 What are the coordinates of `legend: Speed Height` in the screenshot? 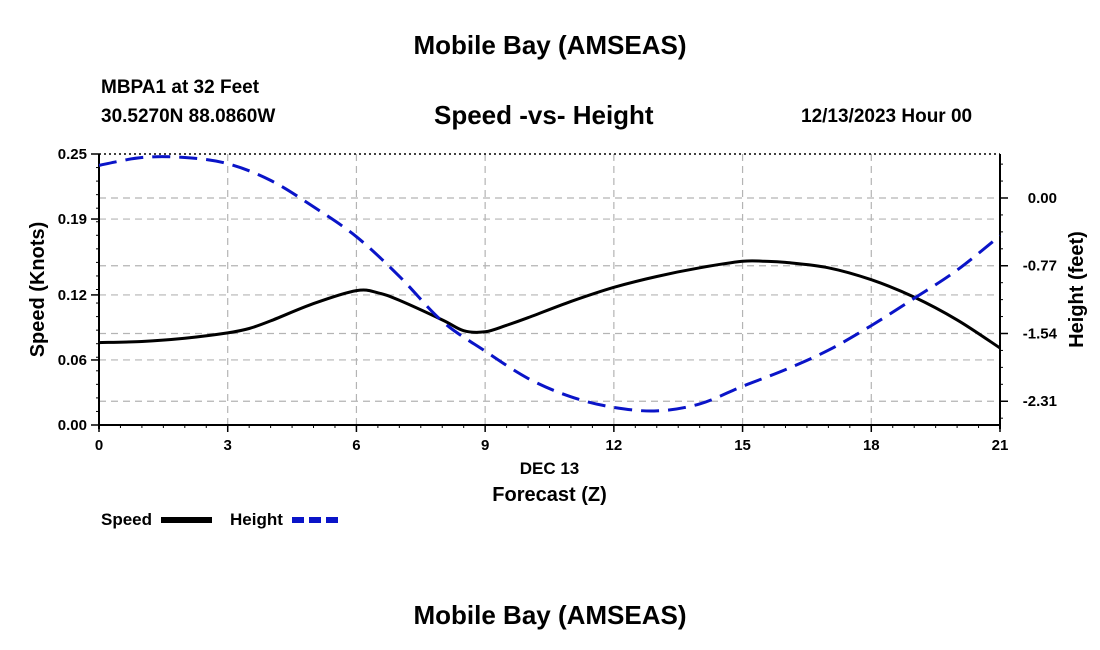 It's located at (222, 519).